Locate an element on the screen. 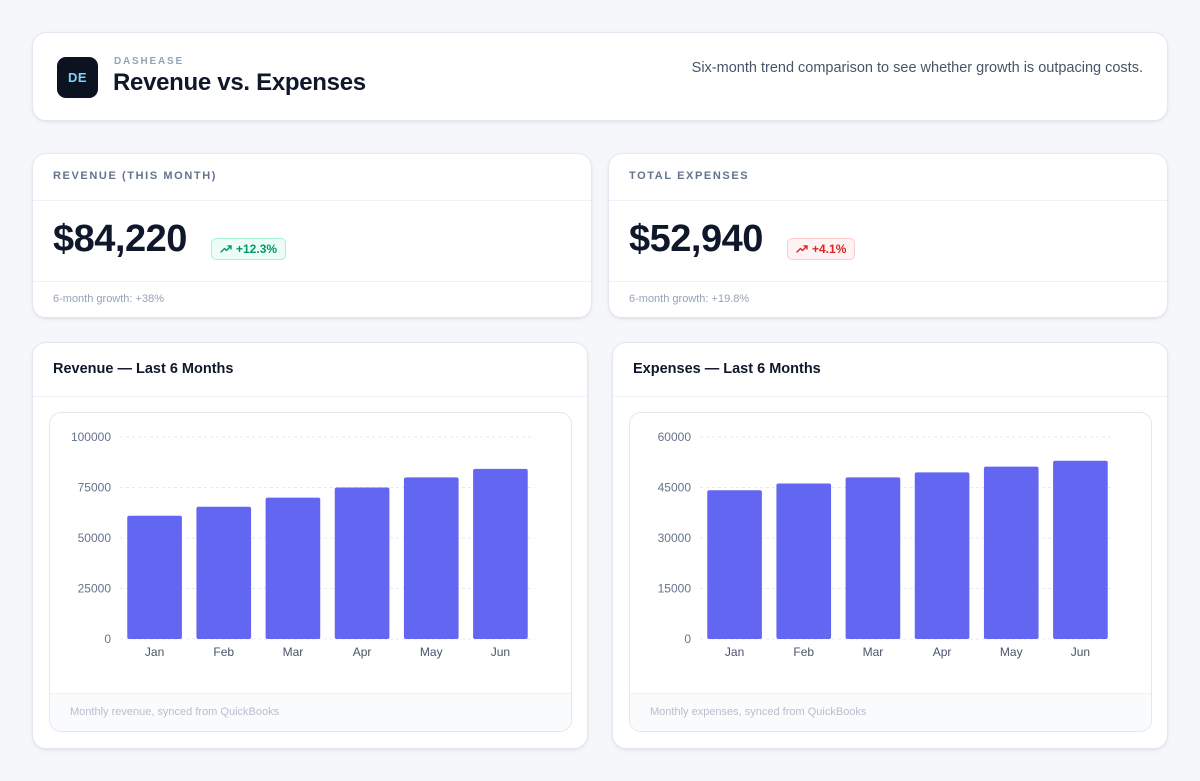 Image resolution: width=1200 pixels, height=781 pixels. change-badge: +12.3% is located at coordinates (249, 249).